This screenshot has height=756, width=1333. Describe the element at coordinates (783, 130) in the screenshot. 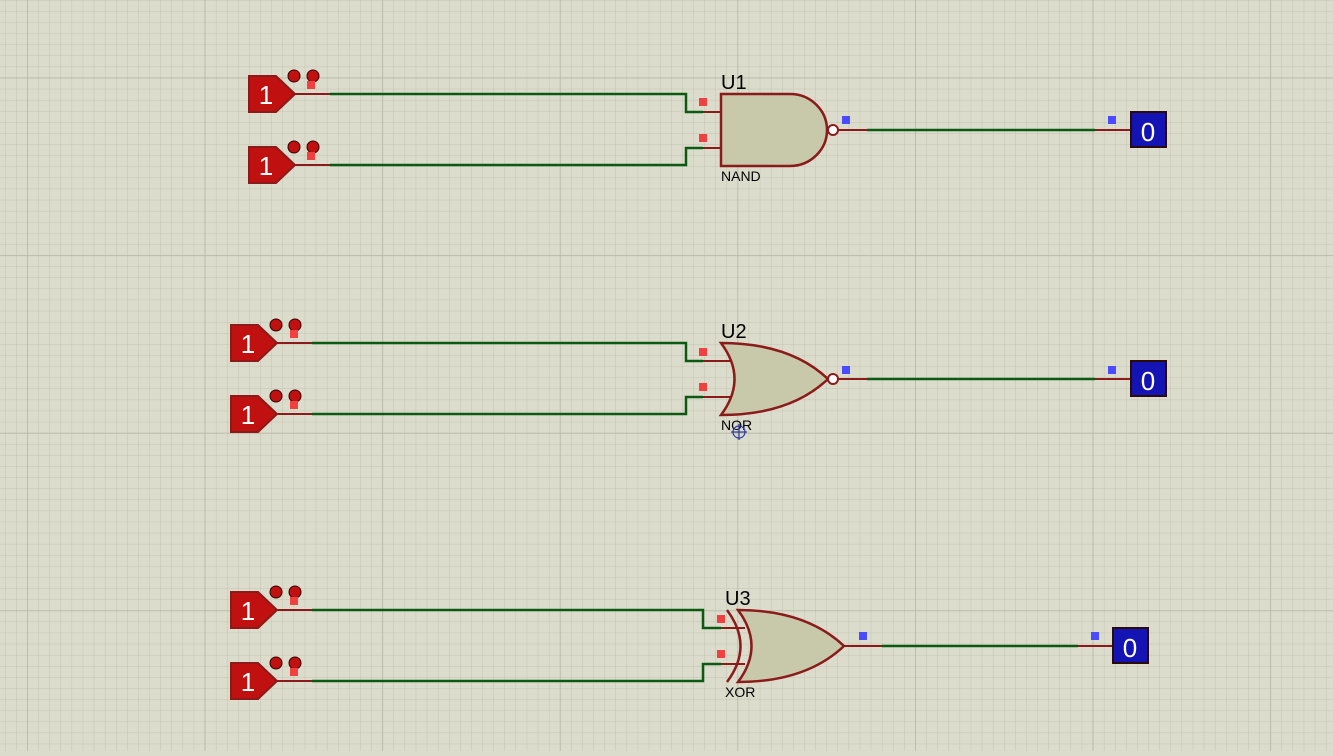

I see `nand-gate` at that location.